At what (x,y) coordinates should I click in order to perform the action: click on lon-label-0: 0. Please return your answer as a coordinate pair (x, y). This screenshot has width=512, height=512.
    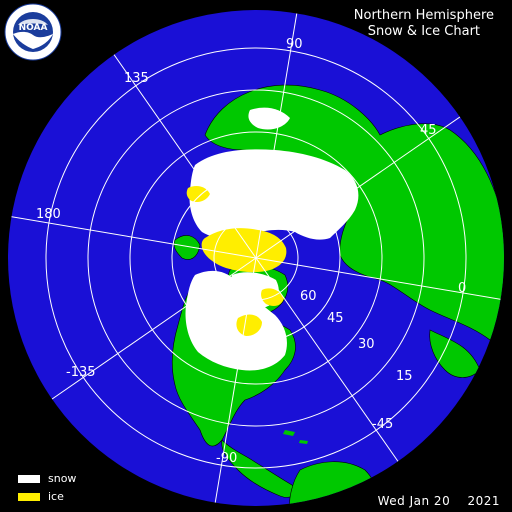
    Looking at the image, I should click on (462, 288).